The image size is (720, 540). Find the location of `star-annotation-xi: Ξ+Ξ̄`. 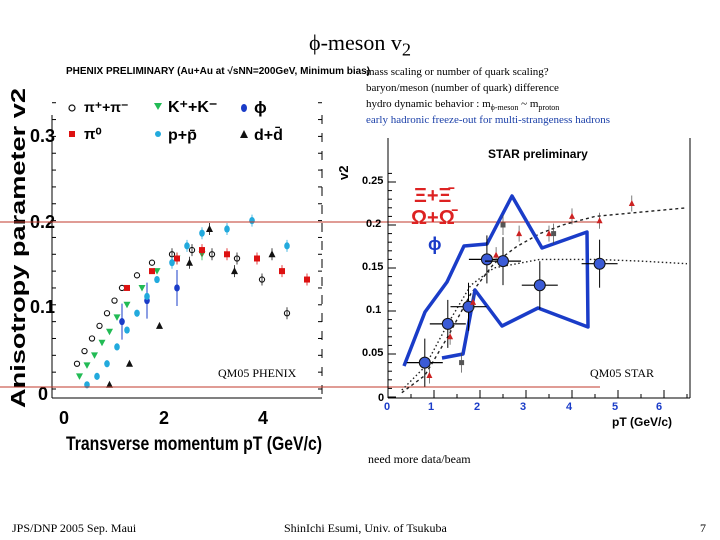

star-annotation-xi: Ξ+Ξ̄ is located at coordinates (434, 196).